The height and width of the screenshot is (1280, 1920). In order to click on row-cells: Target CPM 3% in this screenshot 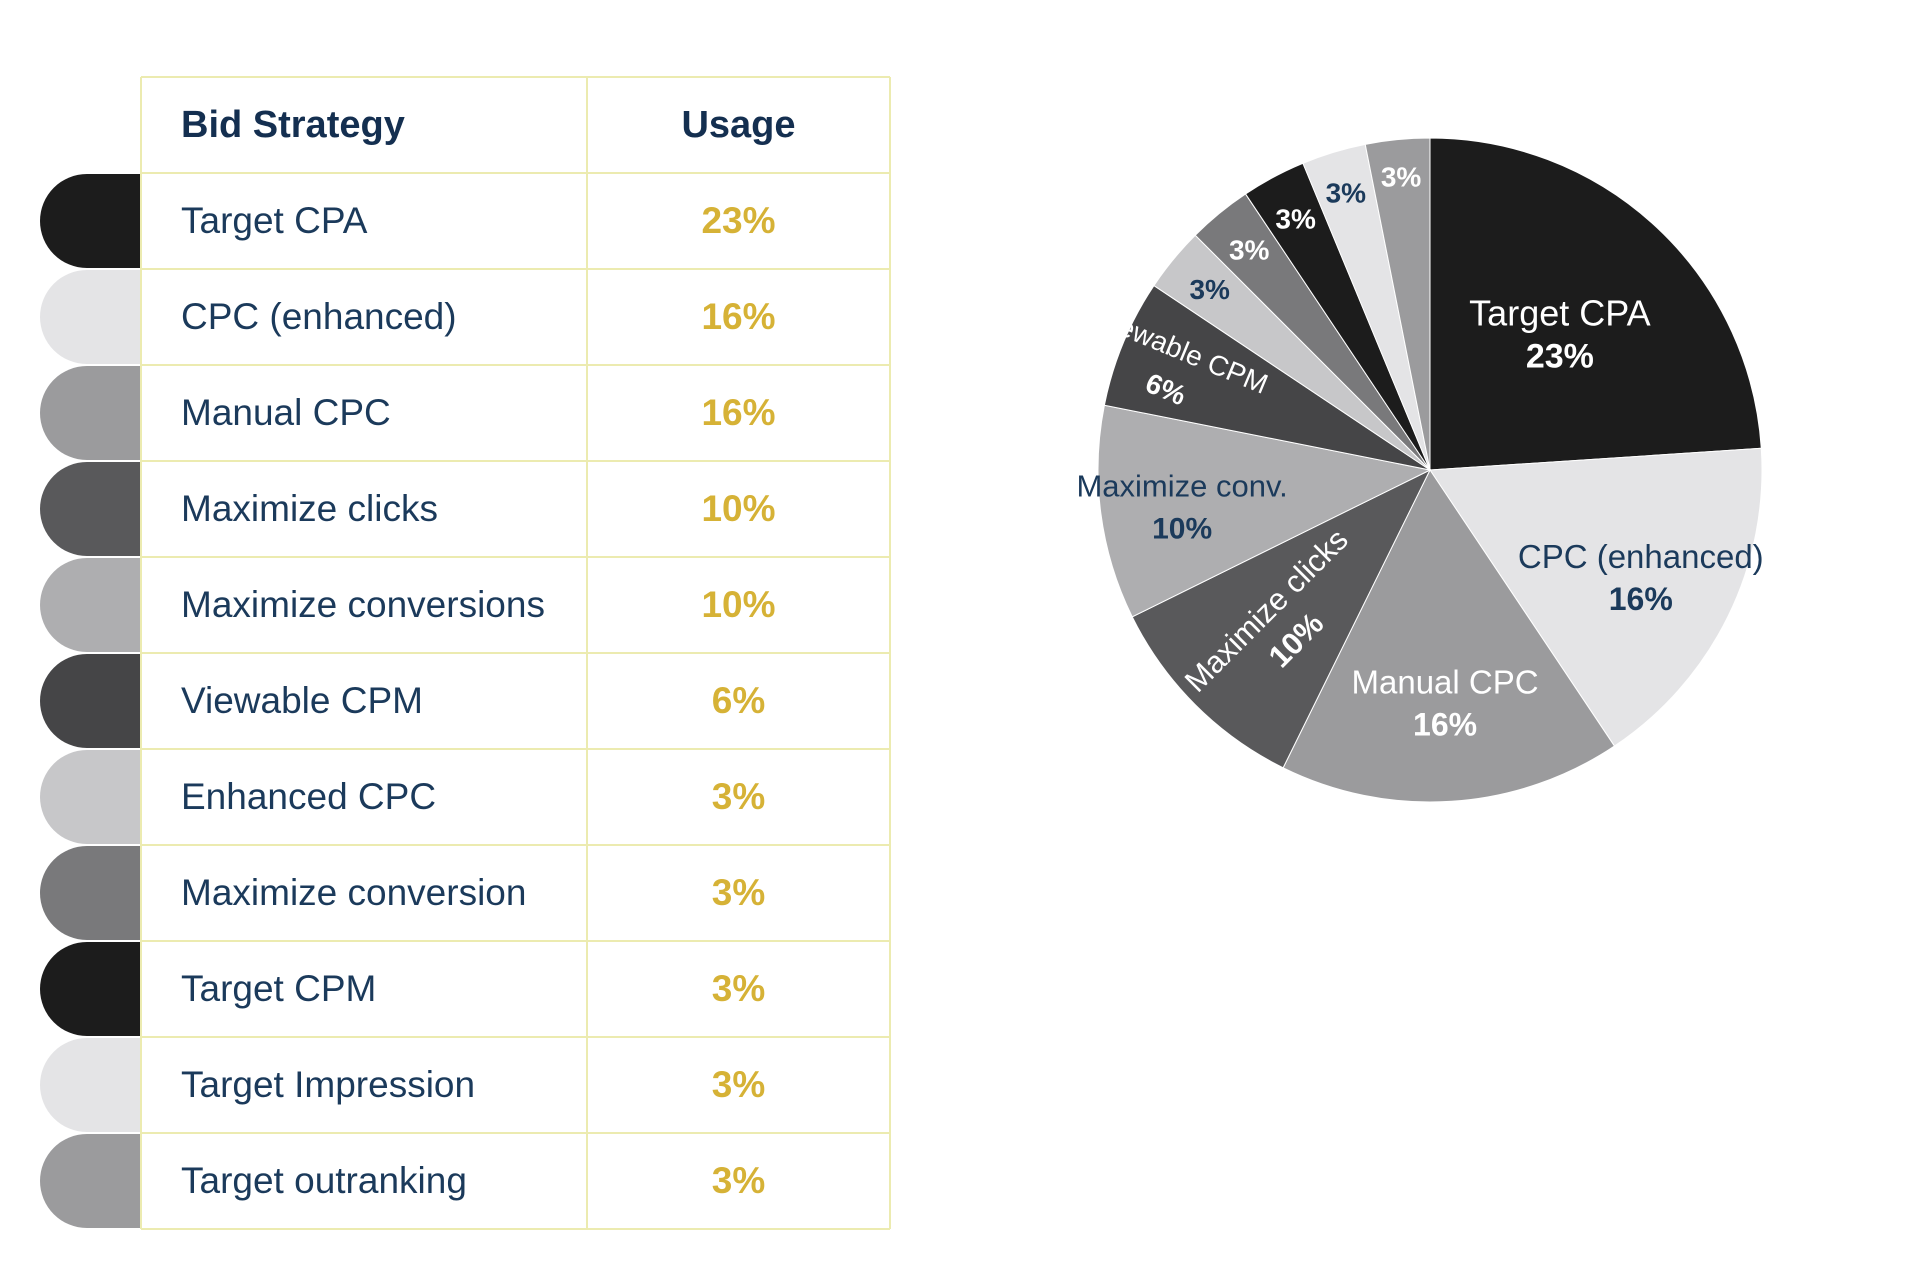, I will do `click(515, 989)`.